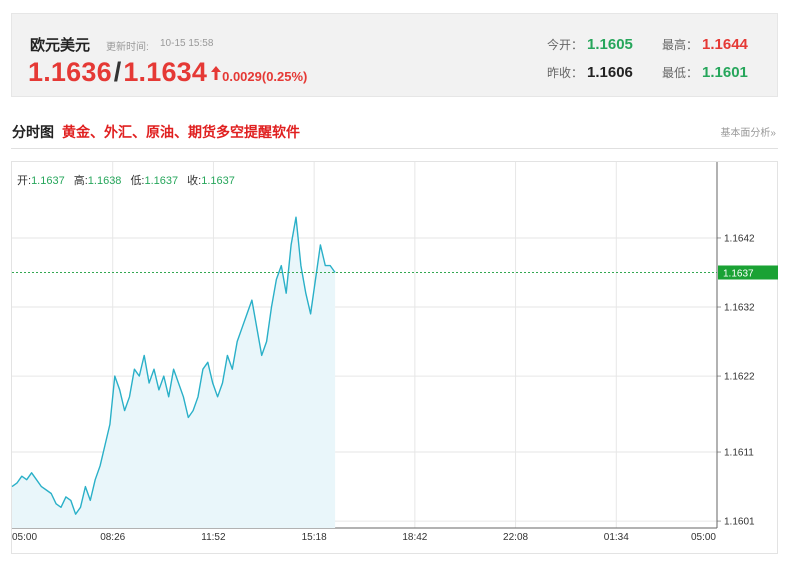 The height and width of the screenshot is (573, 800). Describe the element at coordinates (739, 522) in the screenshot. I see `y-tick-label: 1.1601` at that location.